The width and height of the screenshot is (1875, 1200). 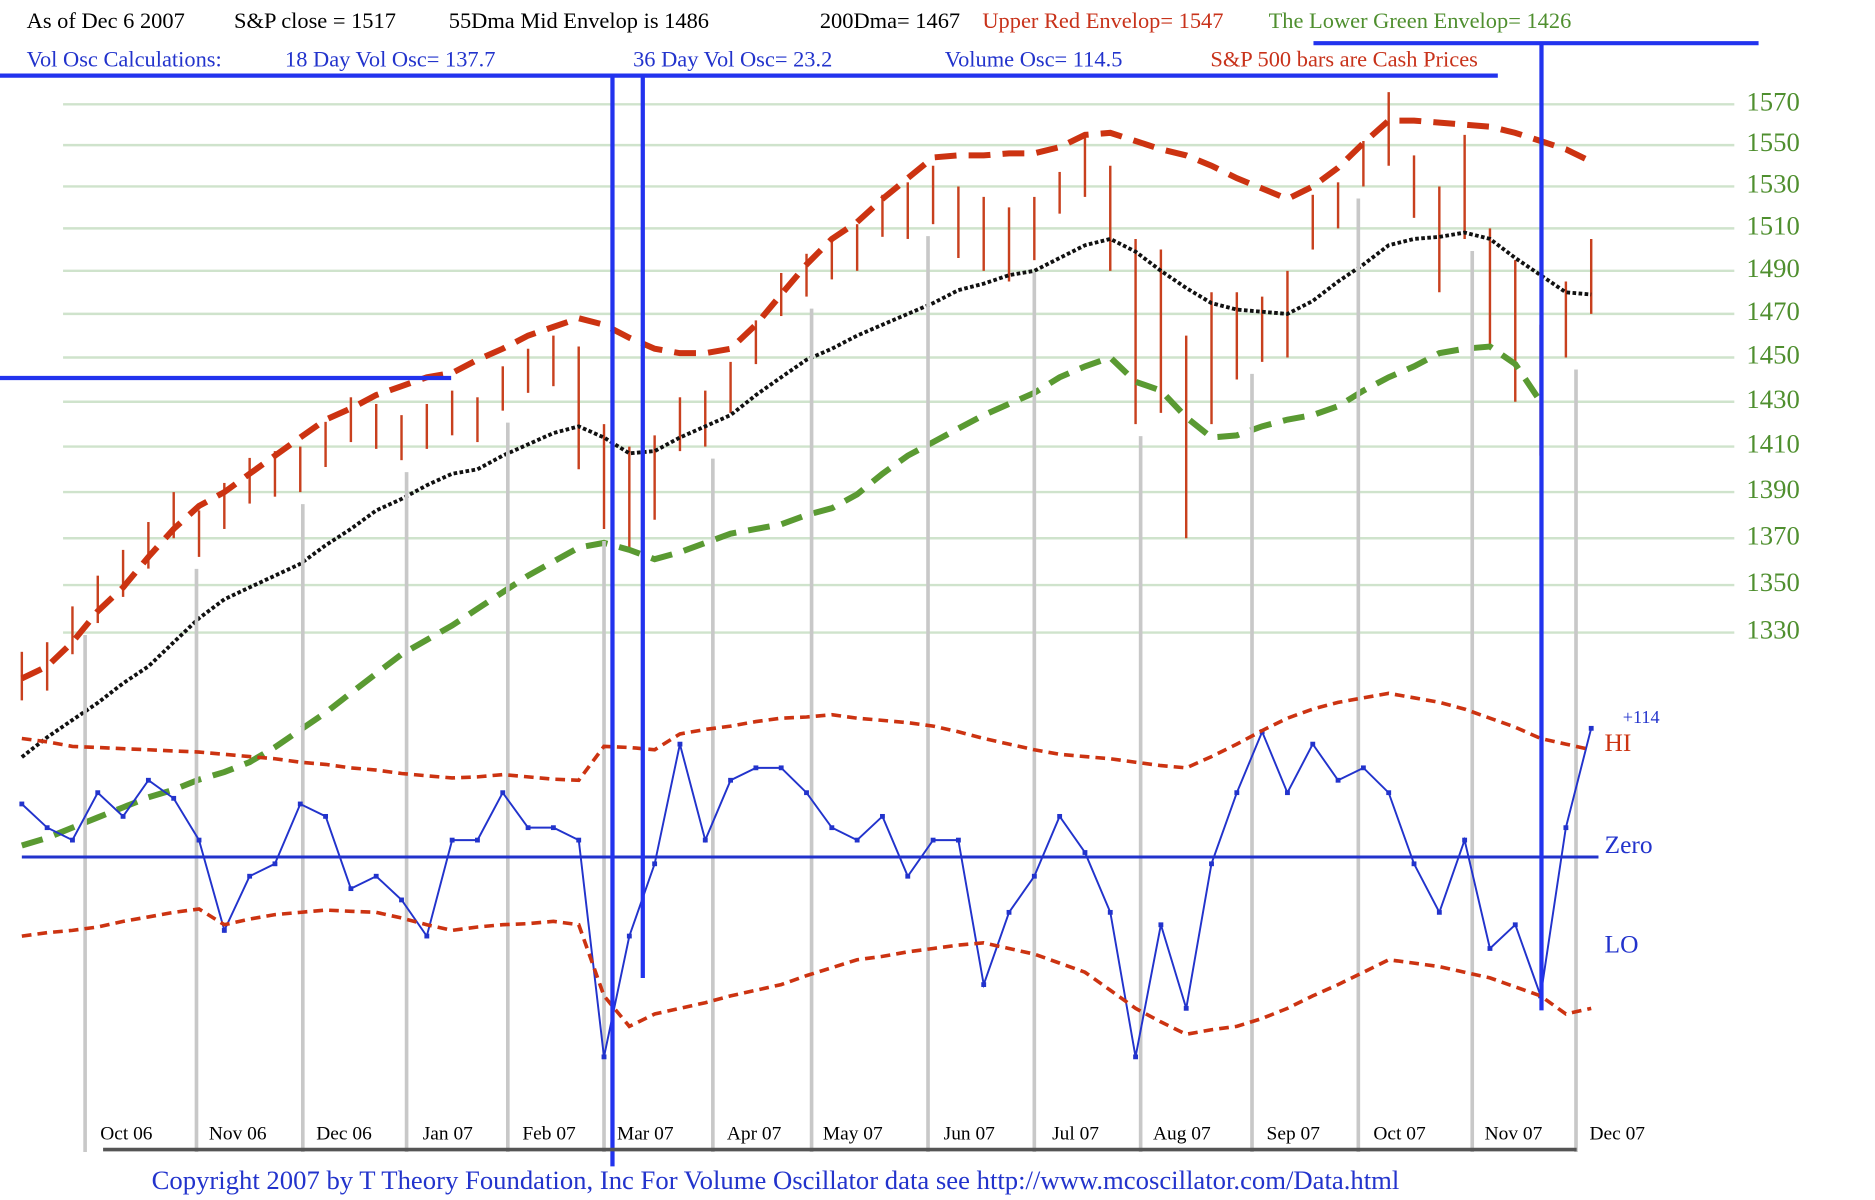 I want to click on x-tick-label: May 07, so click(x=853, y=1134).